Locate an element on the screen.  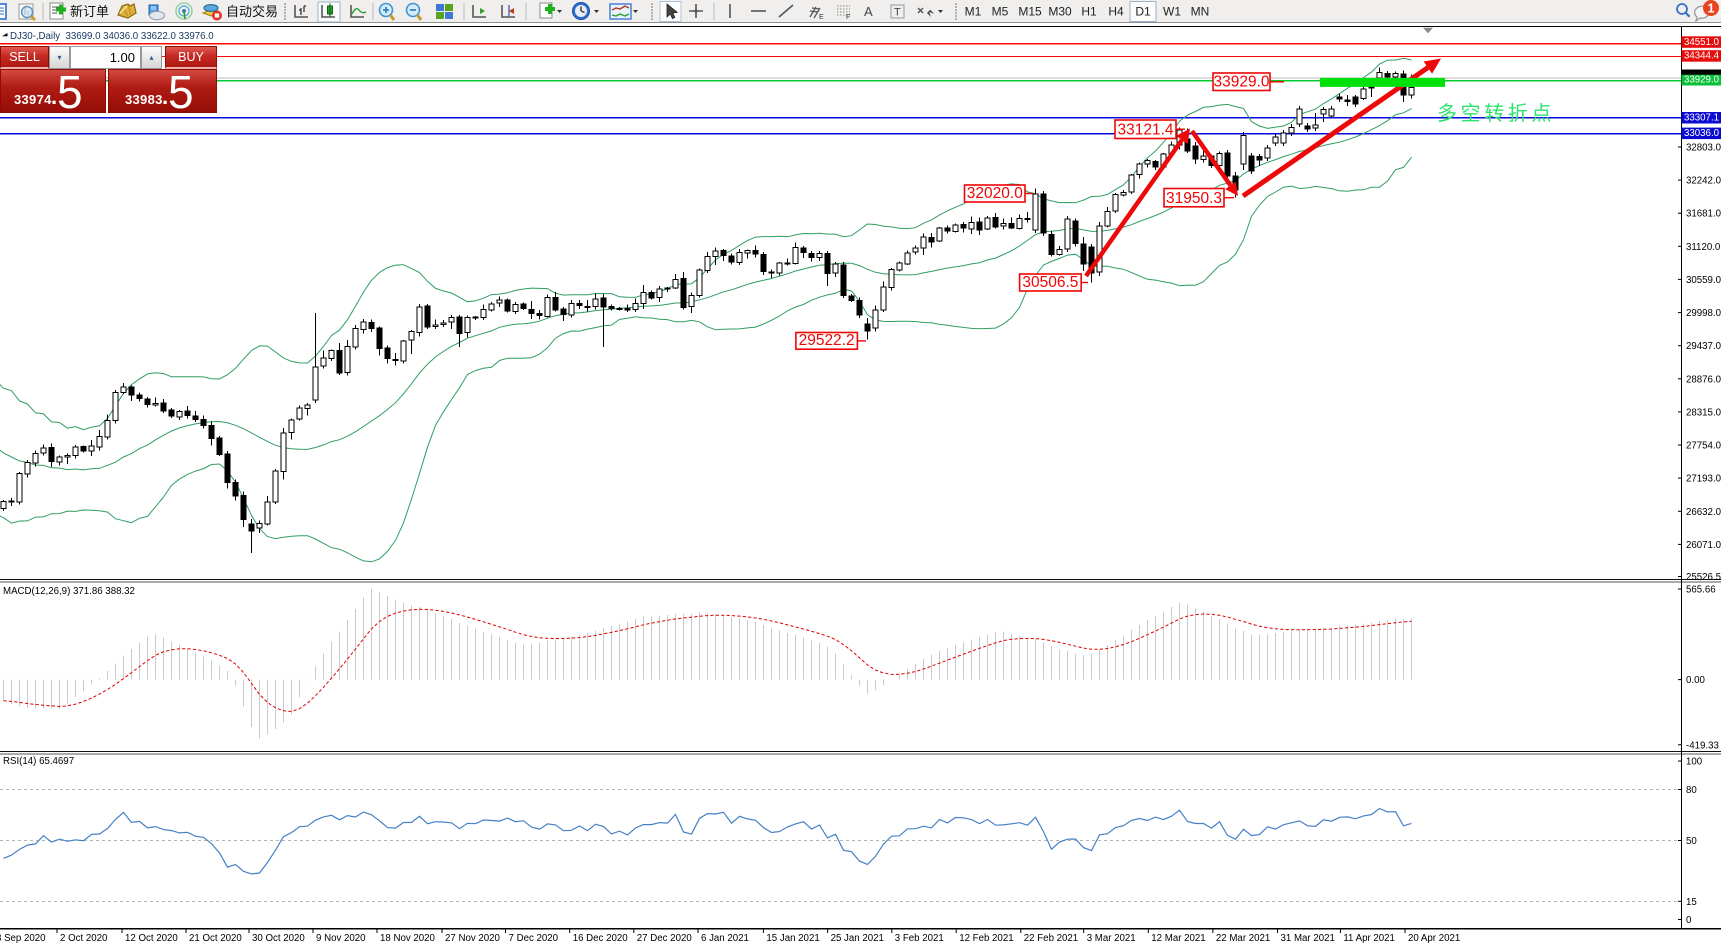
svg-text: 31950.3 is located at coordinates (1194, 198).